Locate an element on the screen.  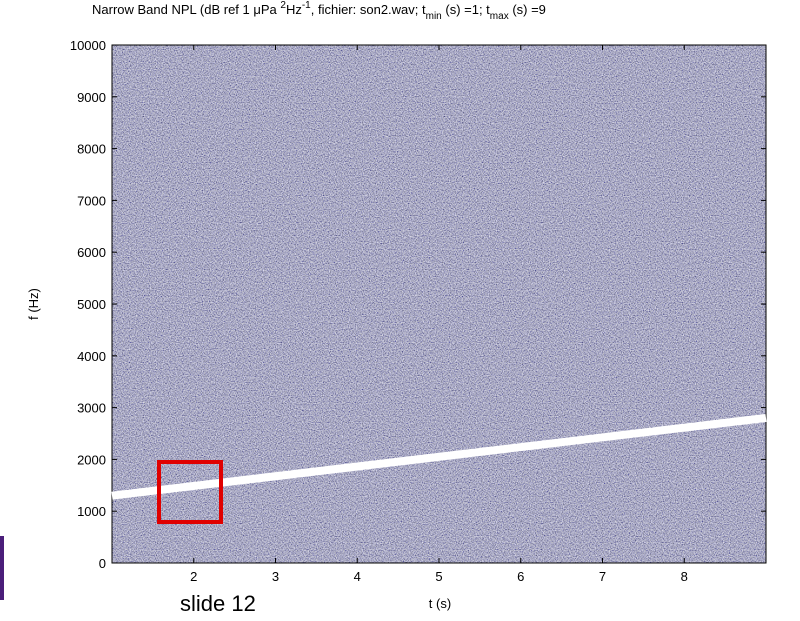
y-tick-label: 7000 is located at coordinates (91, 200).